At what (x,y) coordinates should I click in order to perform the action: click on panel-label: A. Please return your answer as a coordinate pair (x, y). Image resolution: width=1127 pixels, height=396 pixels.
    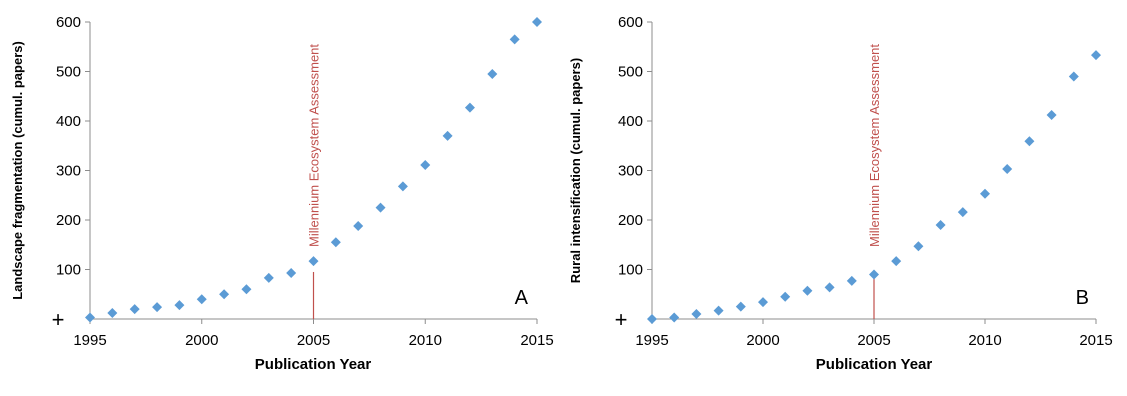
    Looking at the image, I should click on (522, 298).